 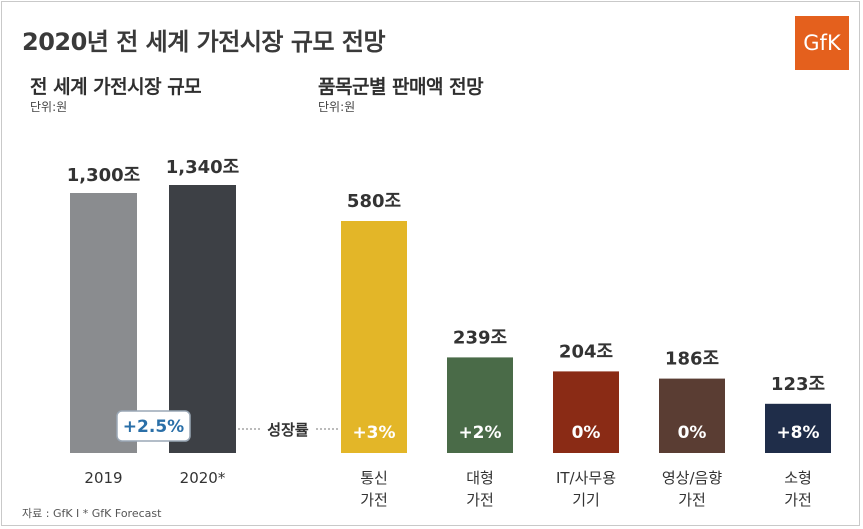 What do you see at coordinates (203, 167) in the screenshot?
I see `total-value-label-2: 1,340조` at bounding box center [203, 167].